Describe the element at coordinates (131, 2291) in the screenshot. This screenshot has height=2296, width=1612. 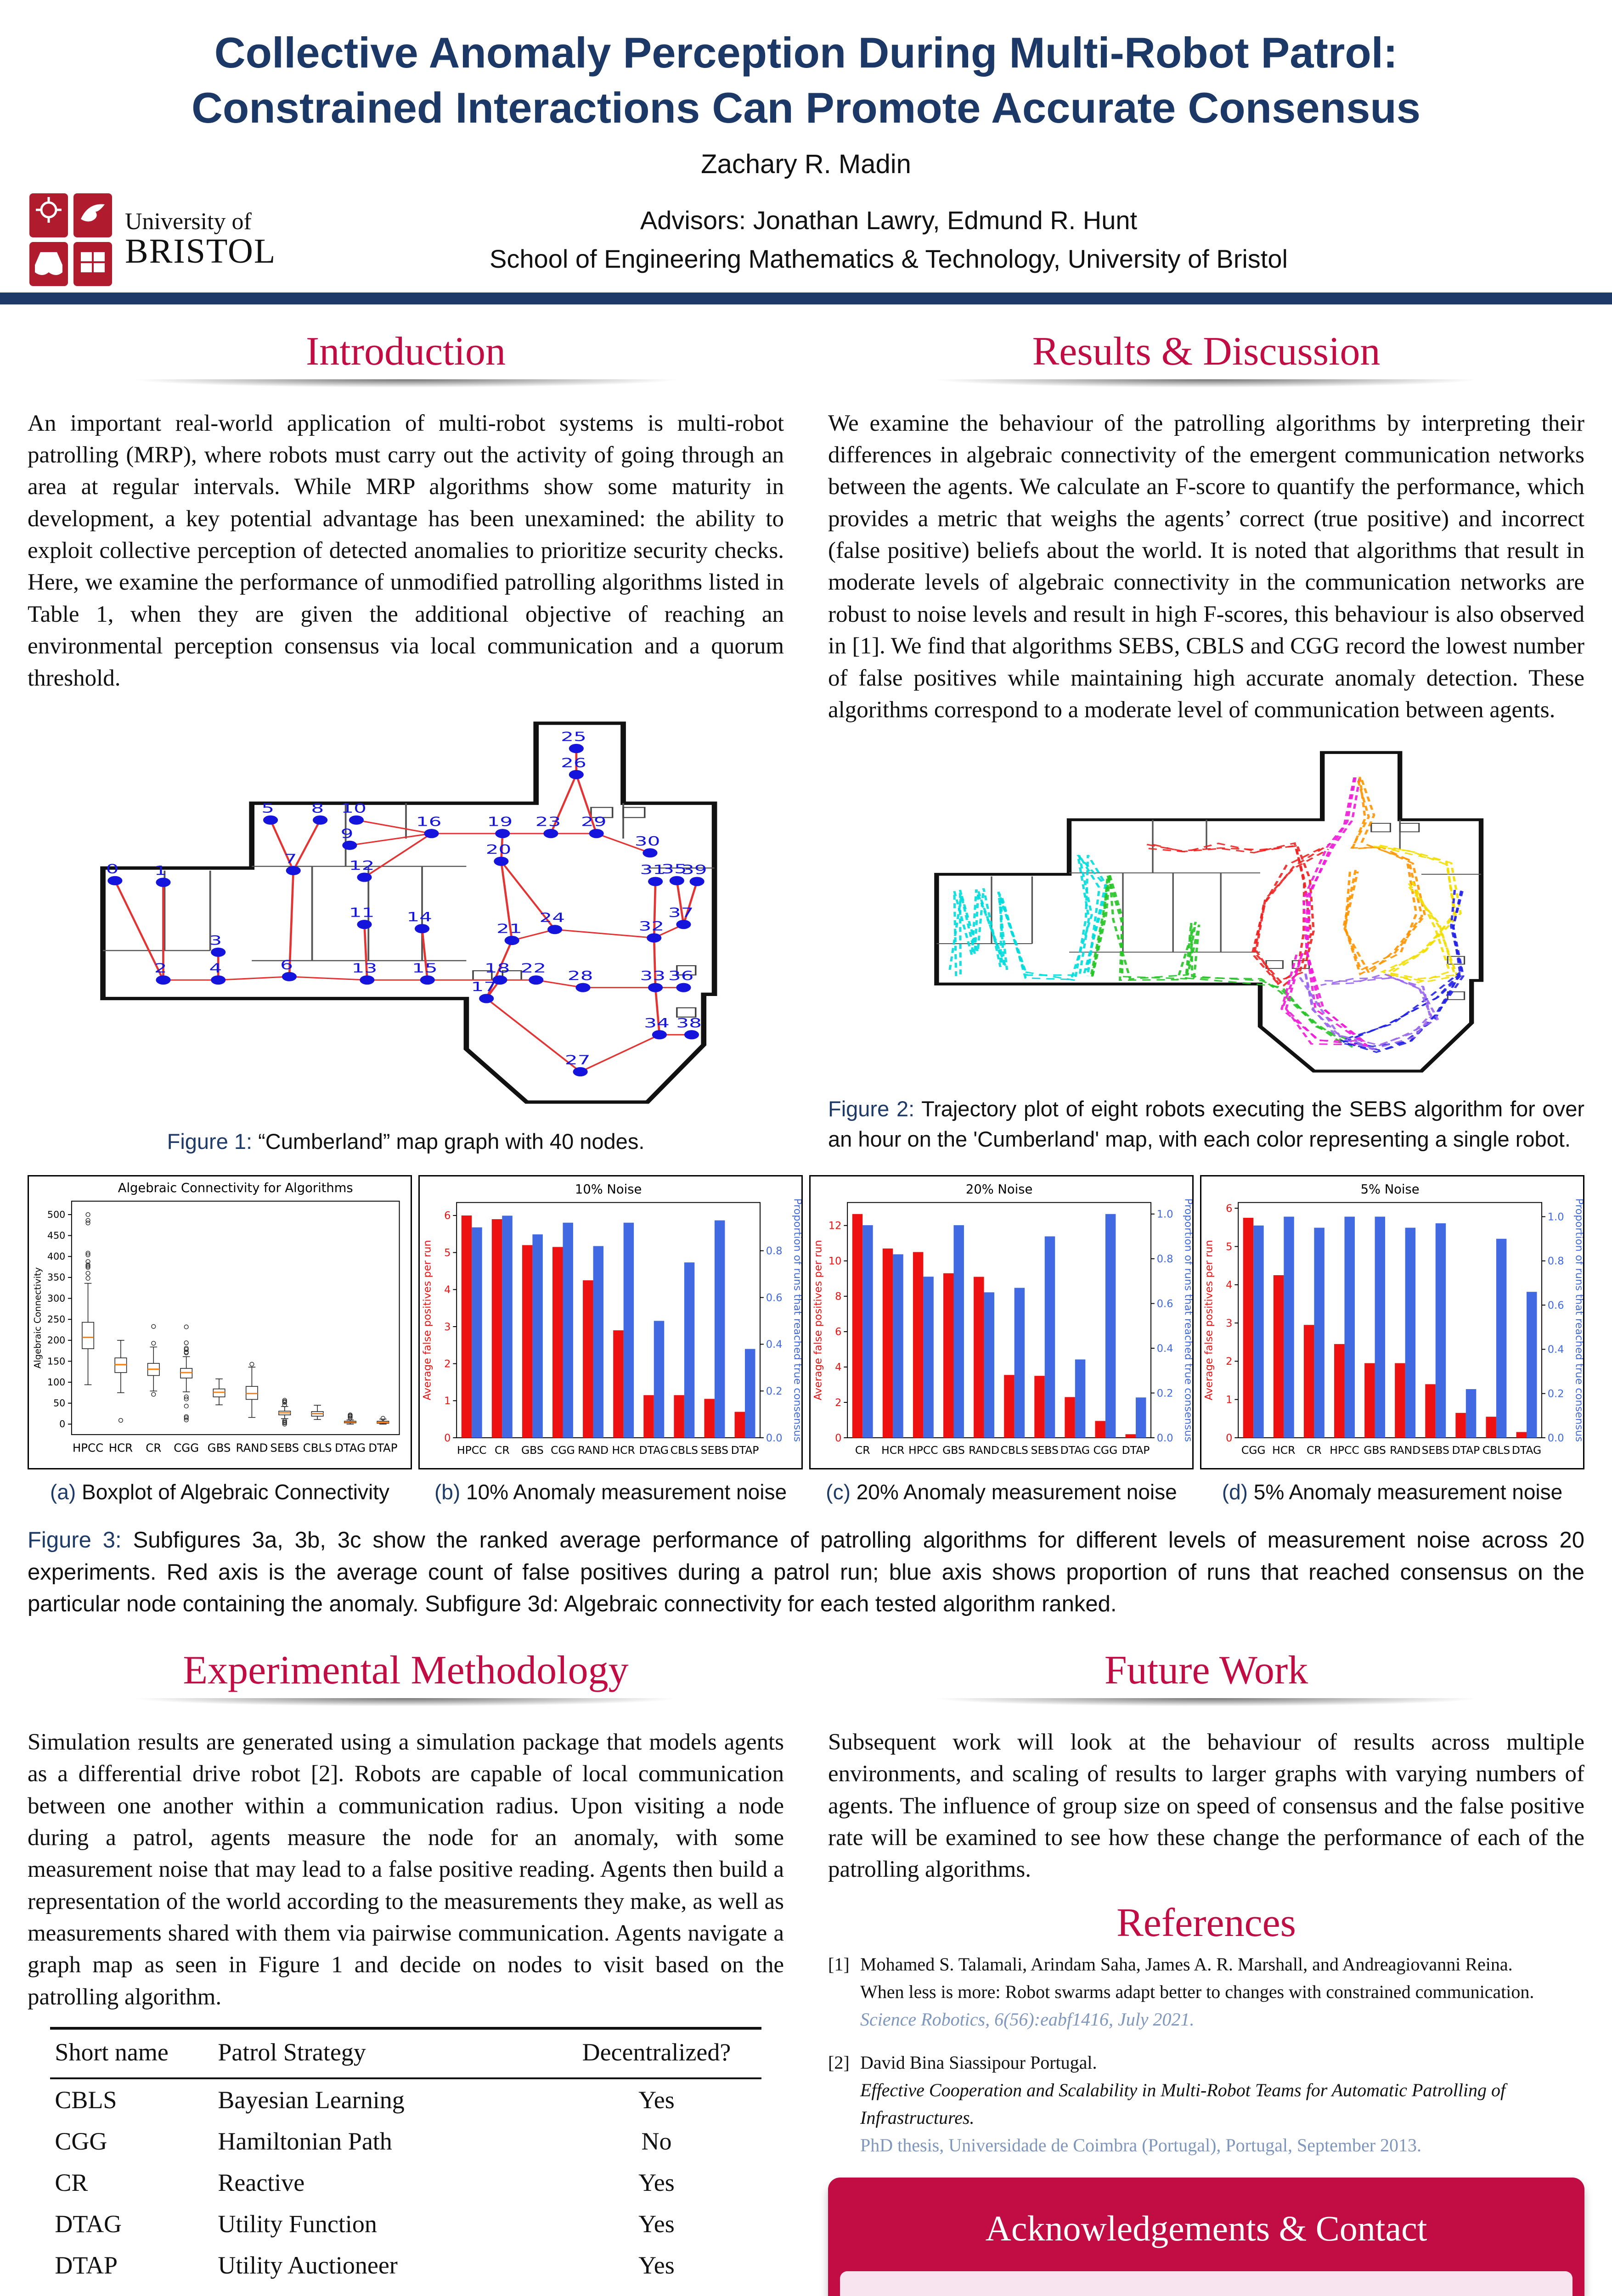
I see `table-cell: GBS` at that location.